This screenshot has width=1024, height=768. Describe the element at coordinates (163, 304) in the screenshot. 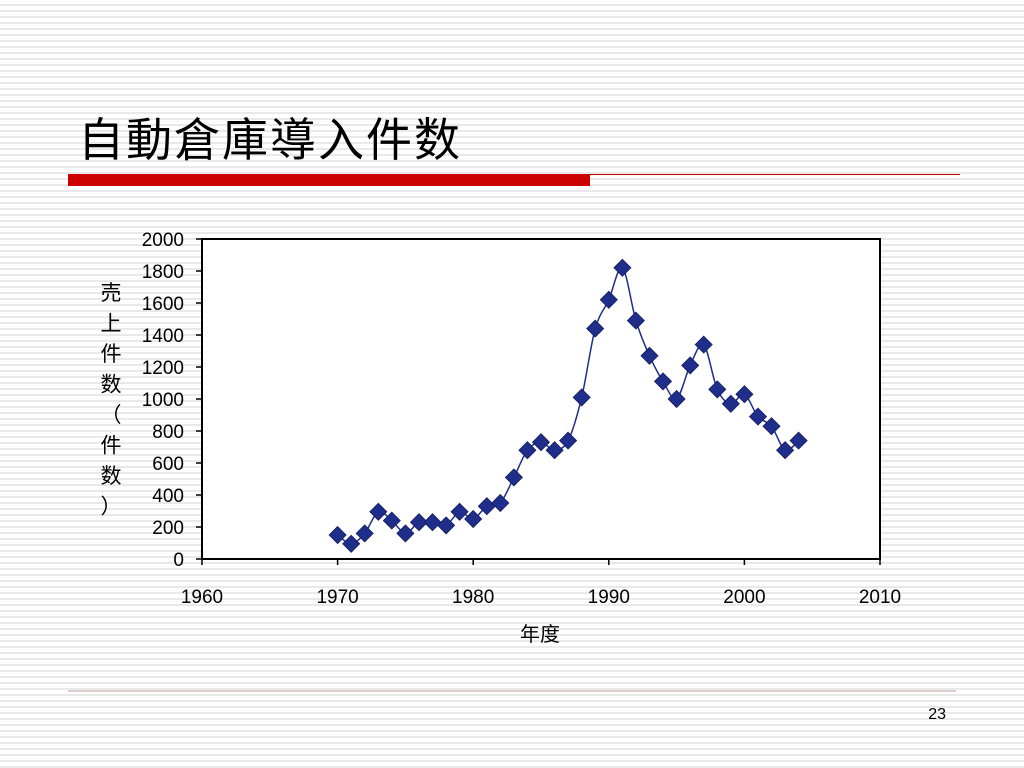

I see `y-tick-label: 1600` at that location.